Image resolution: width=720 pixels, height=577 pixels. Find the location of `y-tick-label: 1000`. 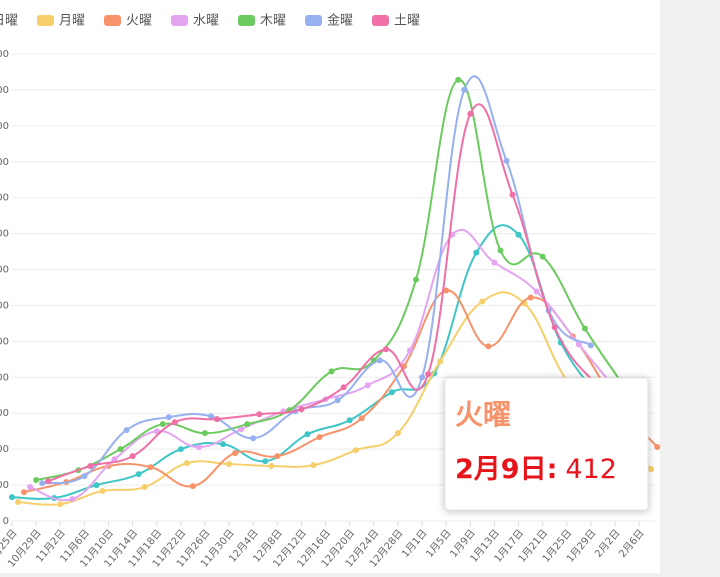

y-tick-label: 1000 is located at coordinates (4, 341).